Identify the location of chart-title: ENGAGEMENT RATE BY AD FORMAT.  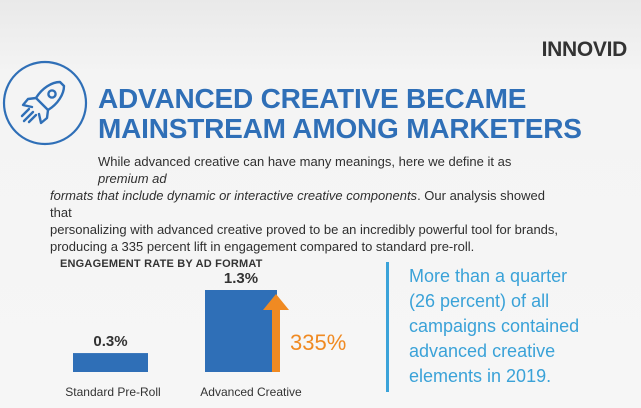
(161, 264).